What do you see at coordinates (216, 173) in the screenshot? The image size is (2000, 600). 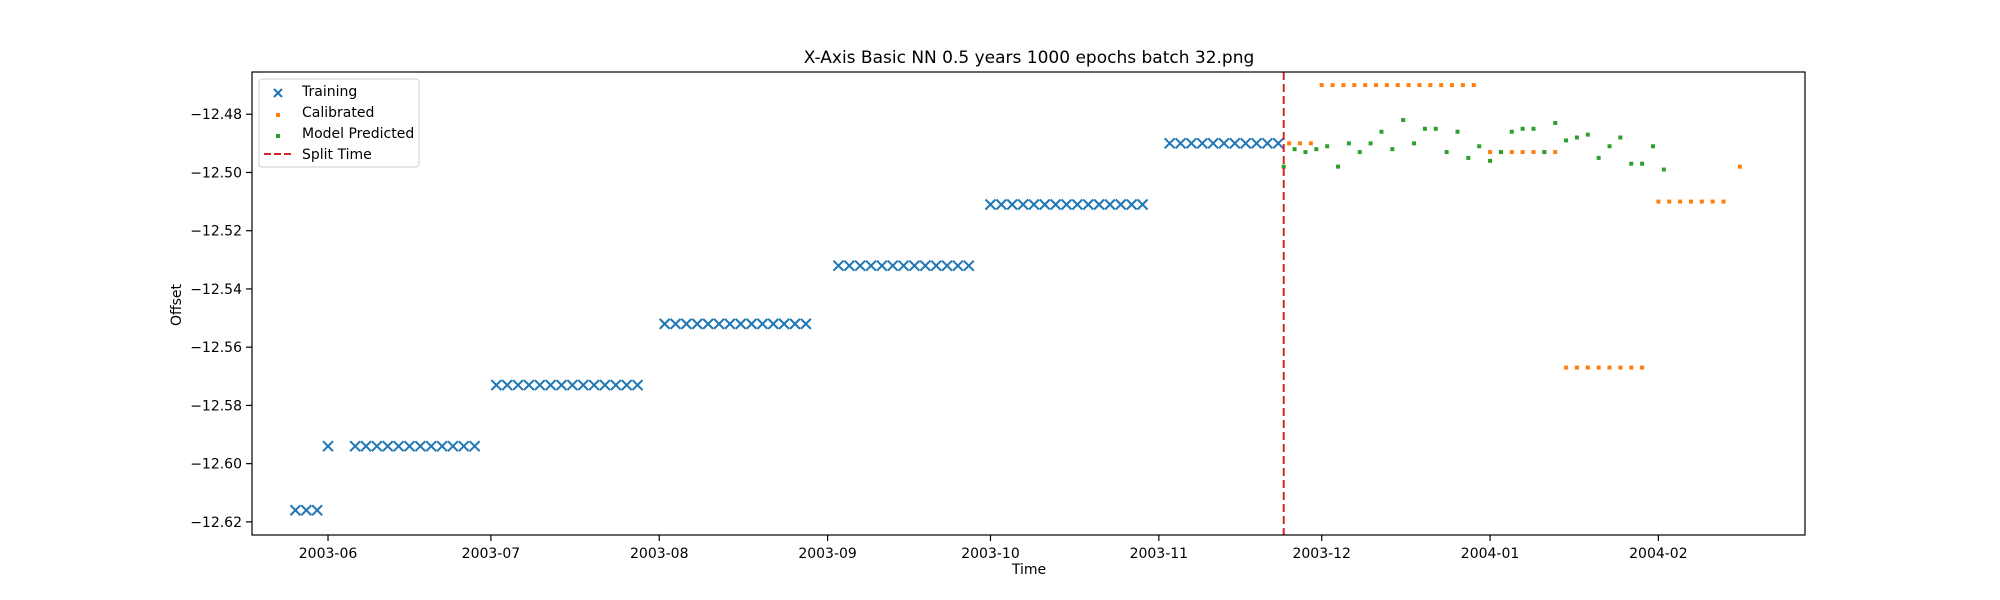 I see `y-tick-label: −12.50` at bounding box center [216, 173].